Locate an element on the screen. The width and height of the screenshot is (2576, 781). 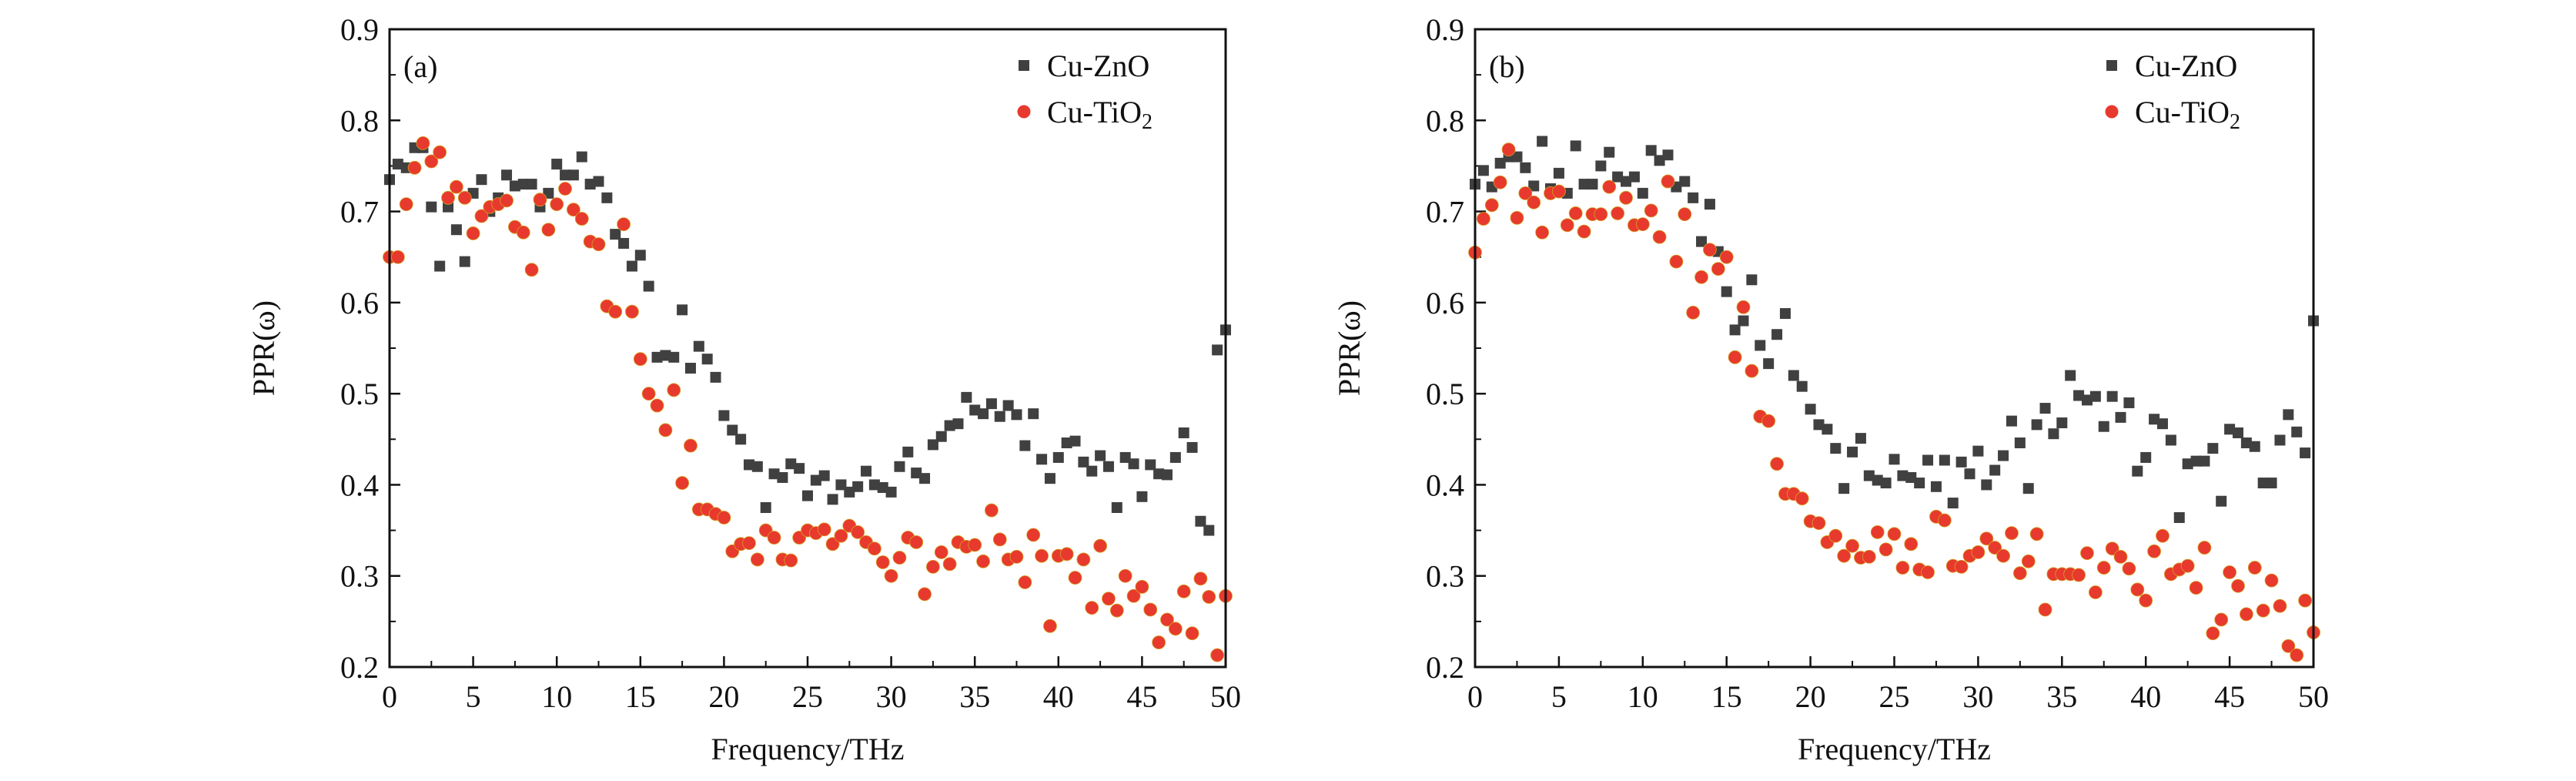
y-axis-title: PPR(ω) is located at coordinates (263, 348).